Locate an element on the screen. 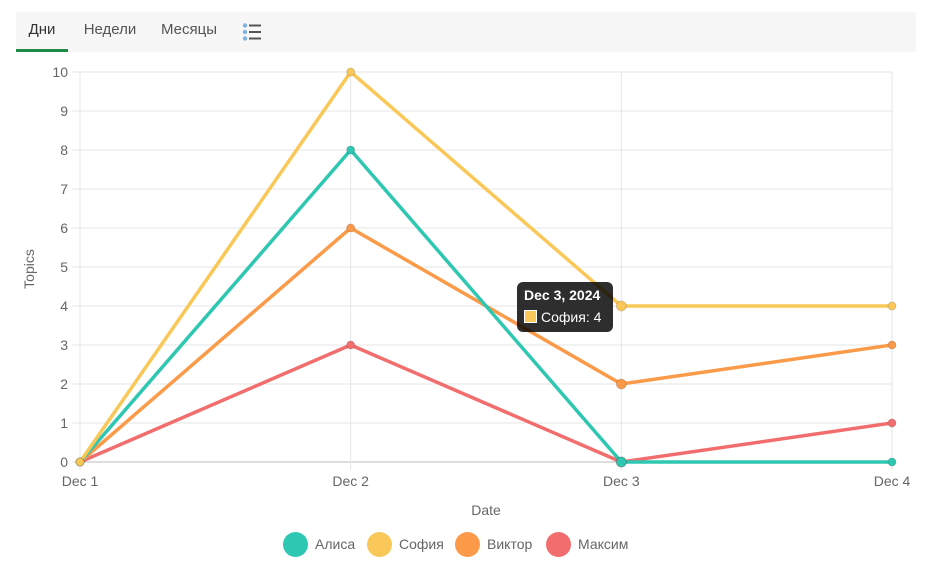 The width and height of the screenshot is (927, 568). tab-weeks: Недели is located at coordinates (110, 29).